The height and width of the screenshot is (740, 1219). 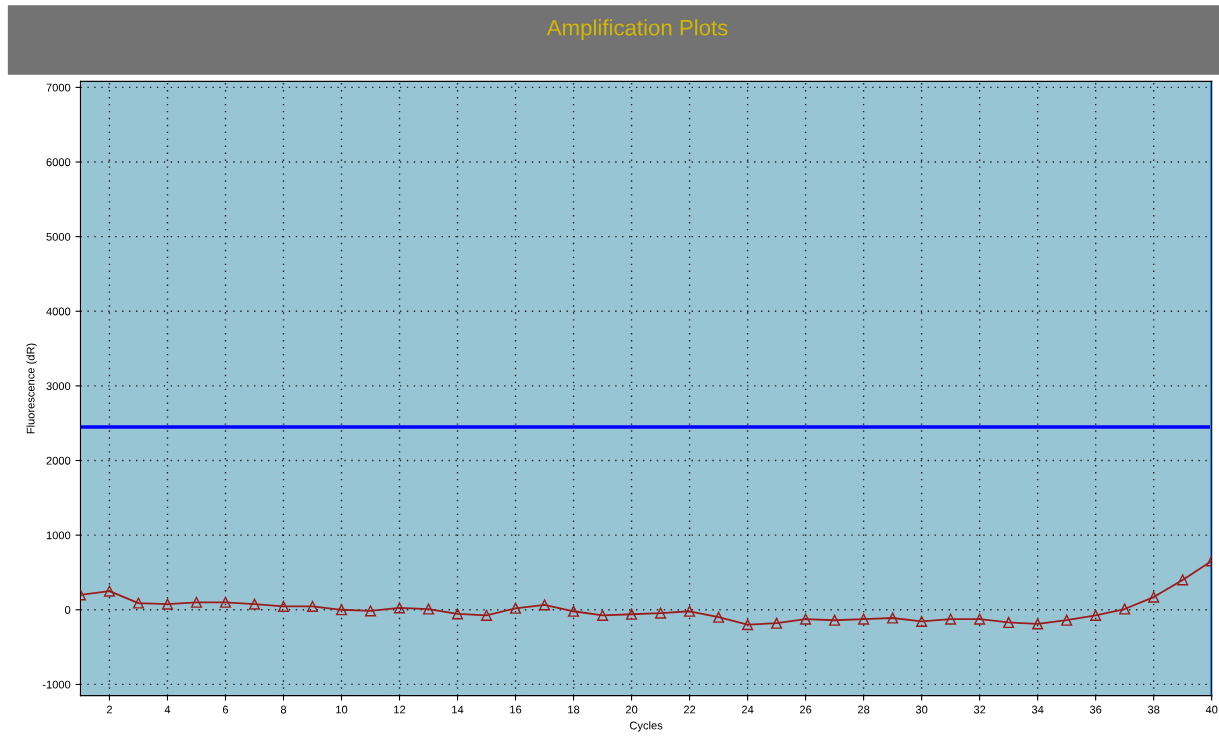 I want to click on x-tick-label: 36, so click(x=1095, y=709).